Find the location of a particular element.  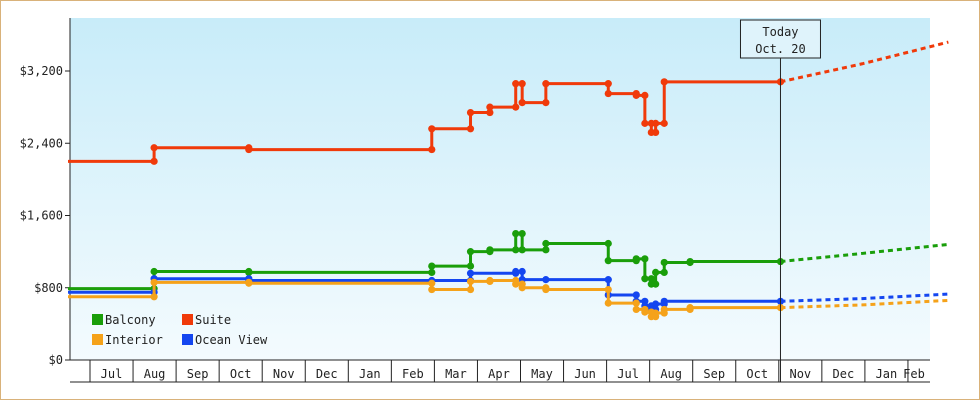

y-tick-label: $0 is located at coordinates (56, 360).